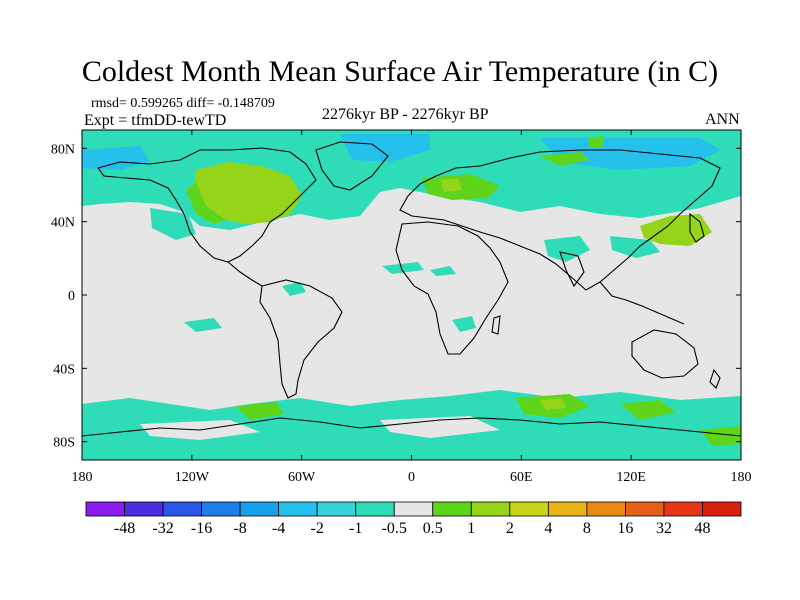  I want to click on period-label: 2276kyr BP - 2276kyr BP, so click(405, 114).